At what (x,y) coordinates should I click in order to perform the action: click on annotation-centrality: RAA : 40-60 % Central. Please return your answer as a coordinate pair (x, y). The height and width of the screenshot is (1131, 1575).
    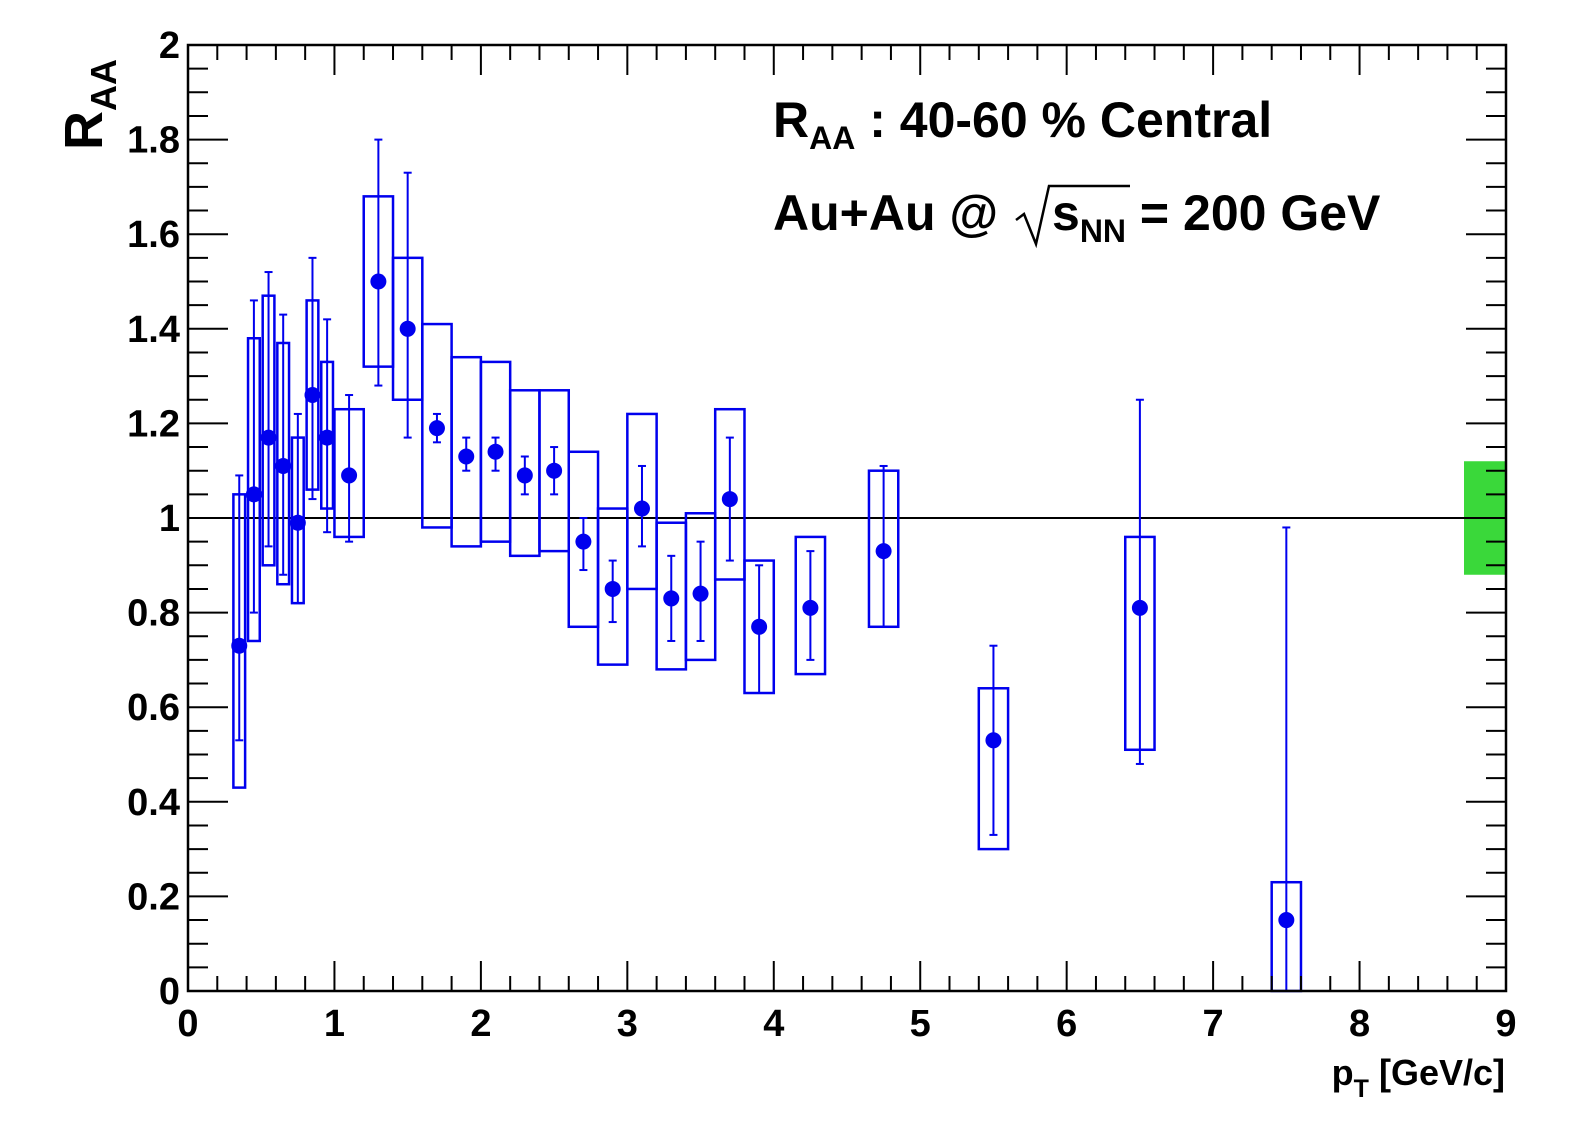
    Looking at the image, I should click on (1022, 124).